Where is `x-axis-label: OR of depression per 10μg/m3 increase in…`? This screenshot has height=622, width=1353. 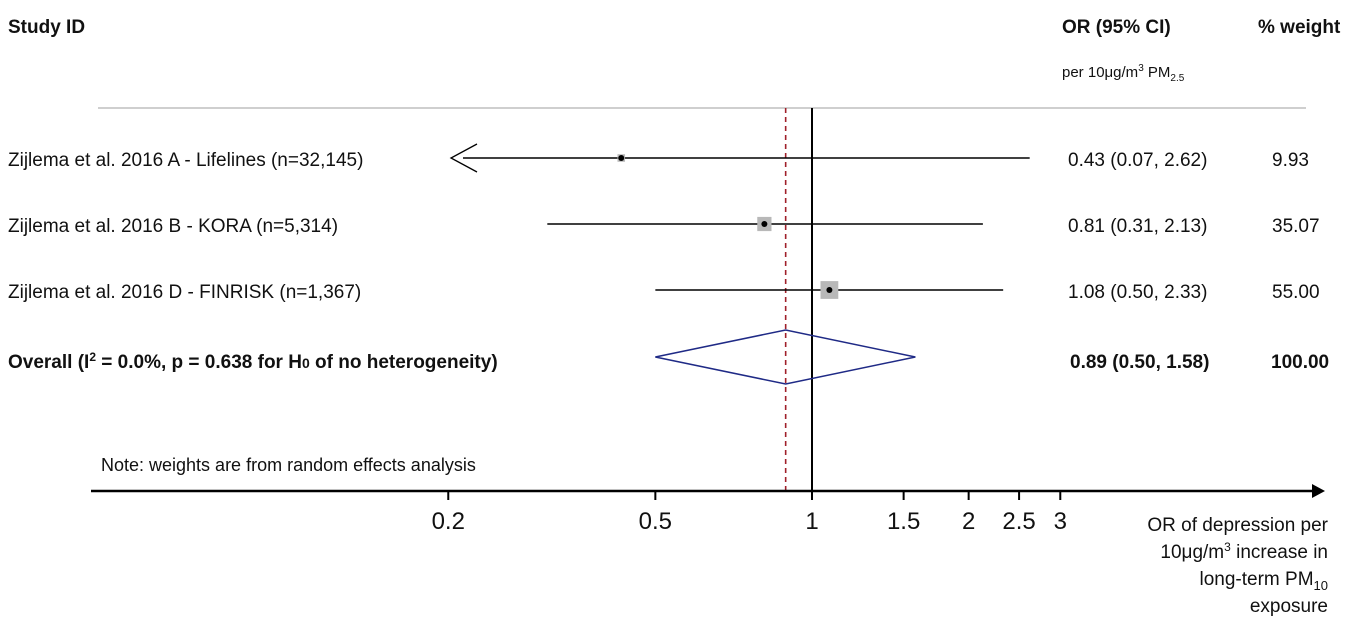 x-axis-label: OR of depression per 10μg/m3 increase in… is located at coordinates (1237, 566).